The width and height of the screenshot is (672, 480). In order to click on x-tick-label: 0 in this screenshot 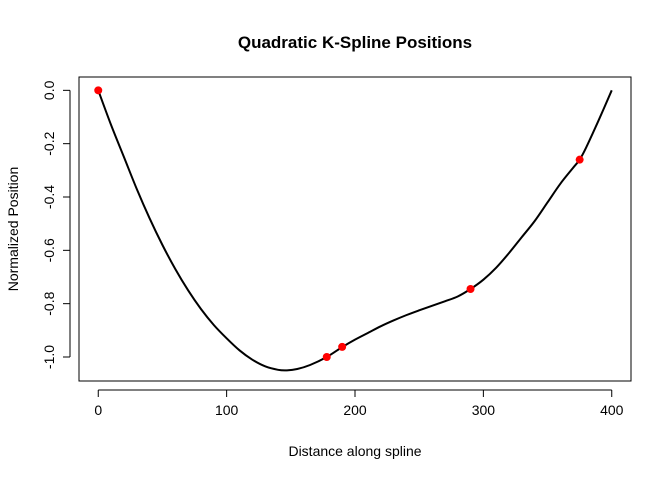, I will do `click(98, 410)`.